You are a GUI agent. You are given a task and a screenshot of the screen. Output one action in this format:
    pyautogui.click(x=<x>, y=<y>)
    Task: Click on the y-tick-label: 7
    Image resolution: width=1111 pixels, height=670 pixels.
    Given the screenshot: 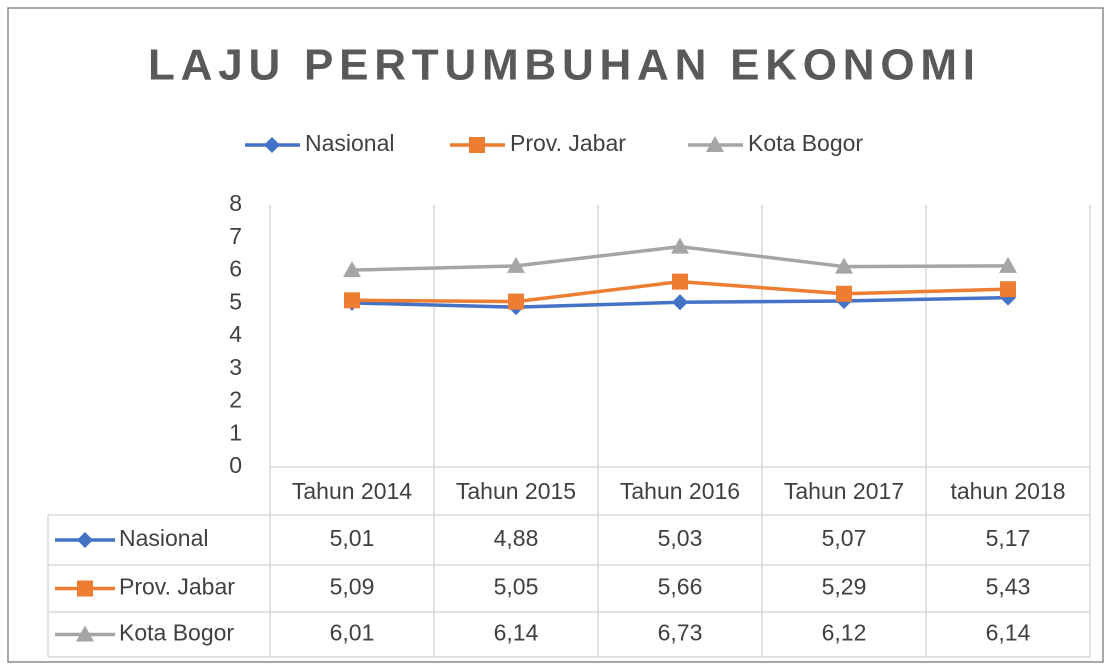 What is the action you would take?
    pyautogui.click(x=235, y=236)
    